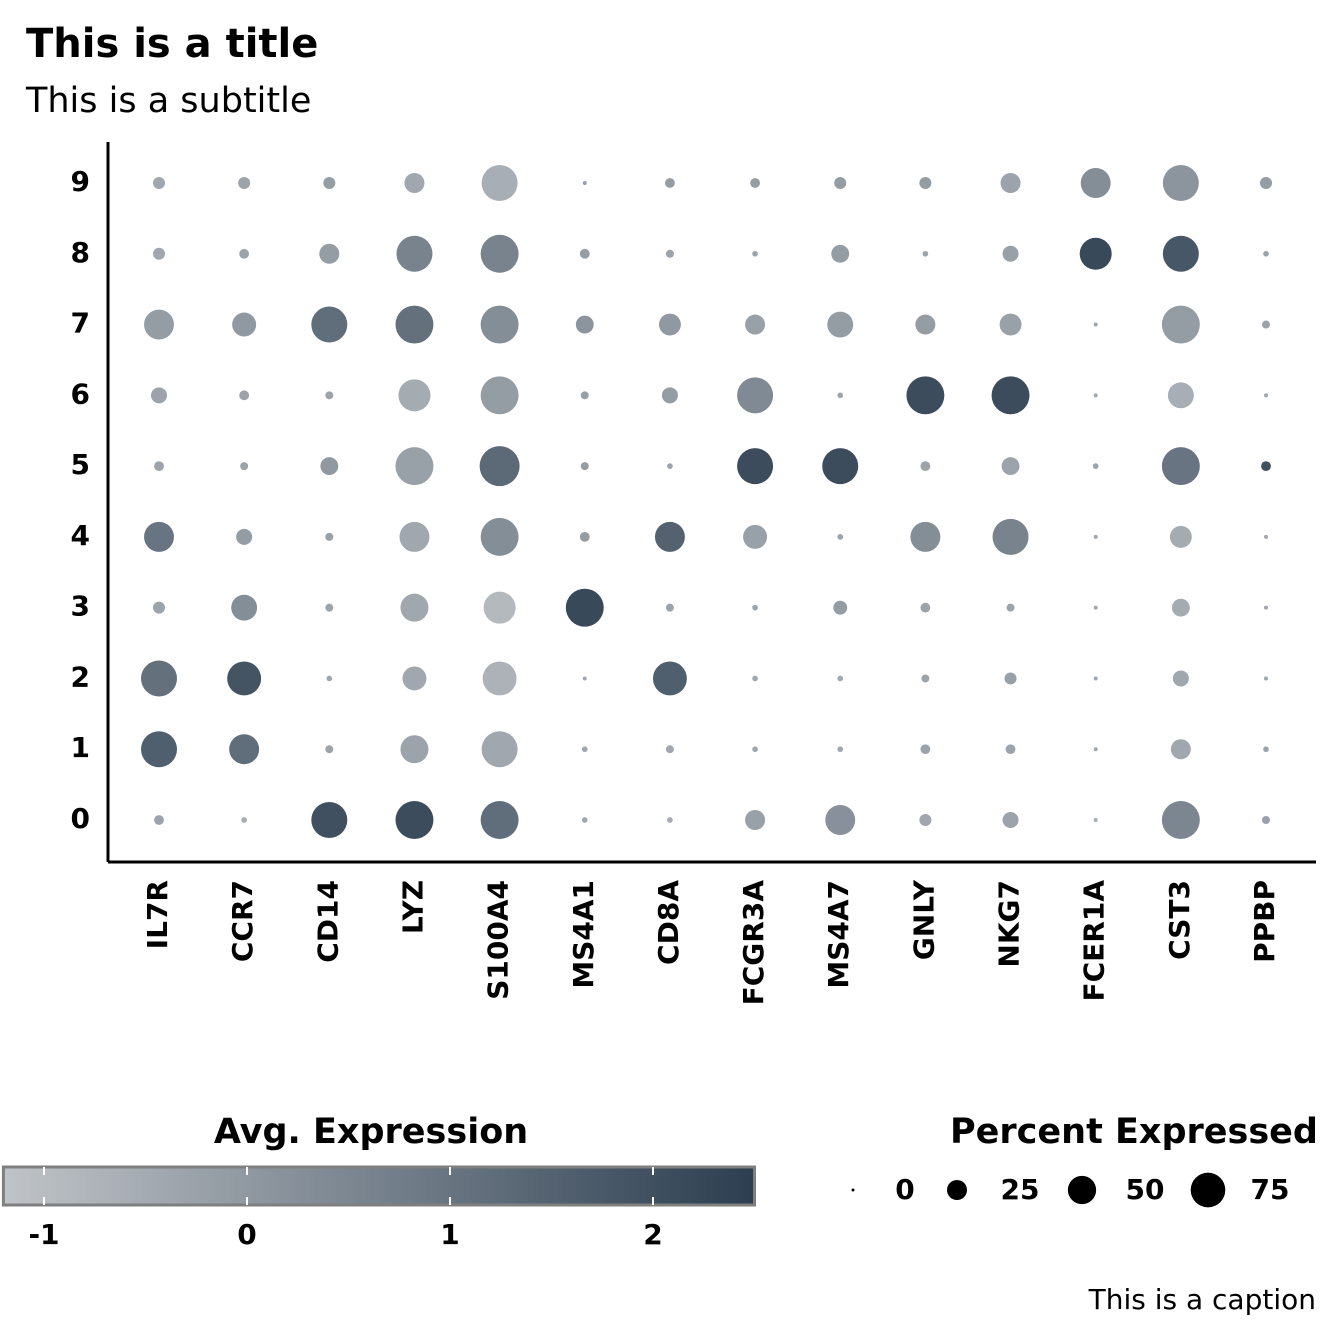 This screenshot has width=1344, height=1344. Describe the element at coordinates (43, 1234) in the screenshot. I see `colorbar-tick-label: -1` at that location.